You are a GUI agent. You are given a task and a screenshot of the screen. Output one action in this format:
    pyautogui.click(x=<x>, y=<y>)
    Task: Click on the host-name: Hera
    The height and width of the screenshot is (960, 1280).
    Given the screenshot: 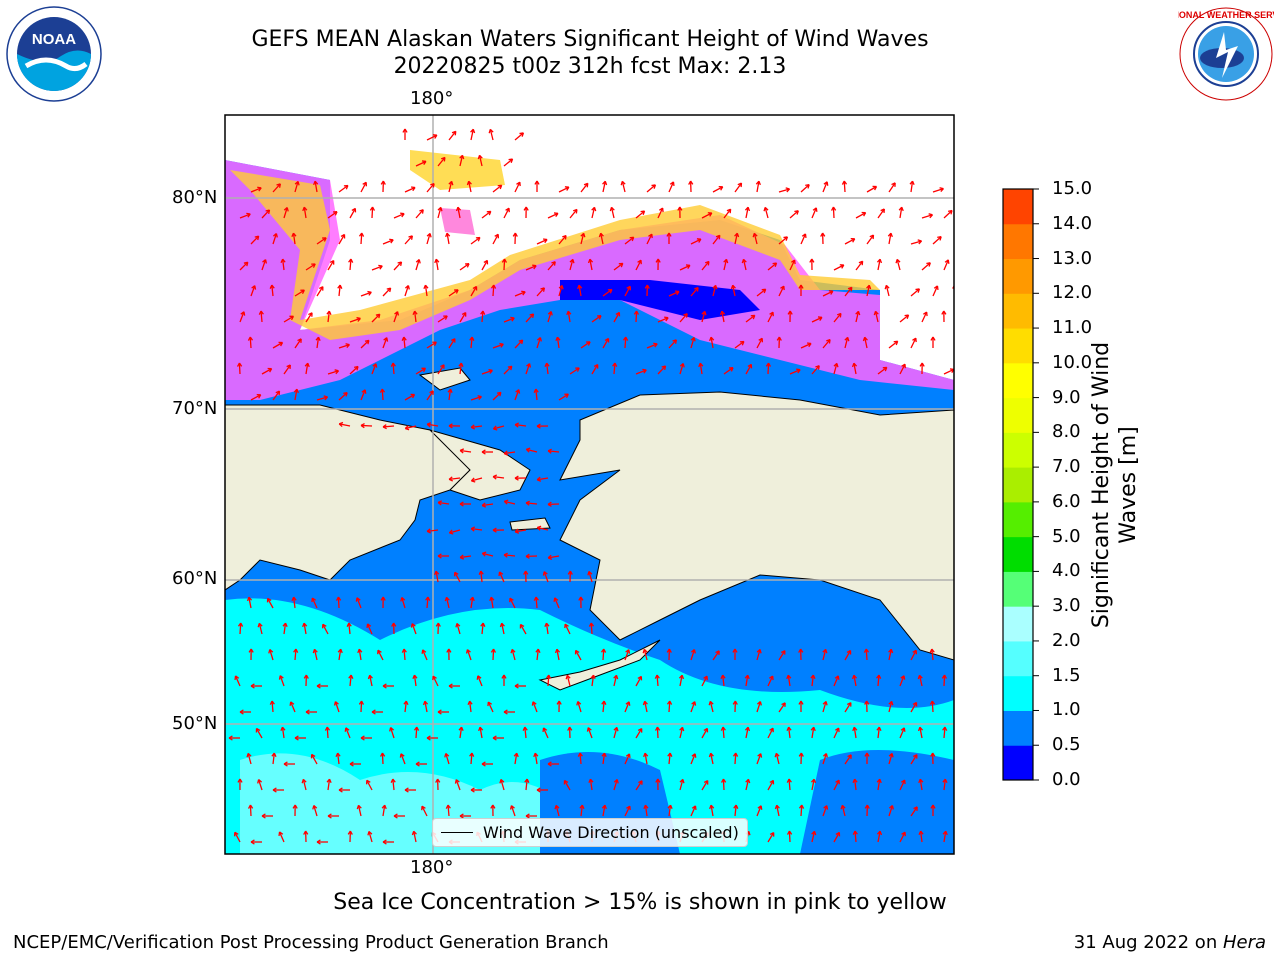 What is the action you would take?
    pyautogui.click(x=1244, y=942)
    